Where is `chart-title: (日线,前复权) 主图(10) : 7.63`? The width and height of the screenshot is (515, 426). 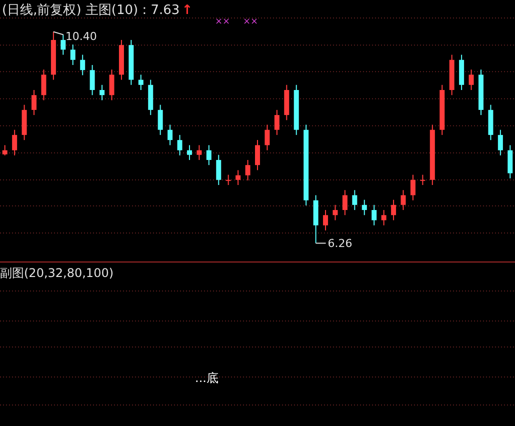 chart-title: (日线,前复权) 主图(10) : 7.63 is located at coordinates (91, 10).